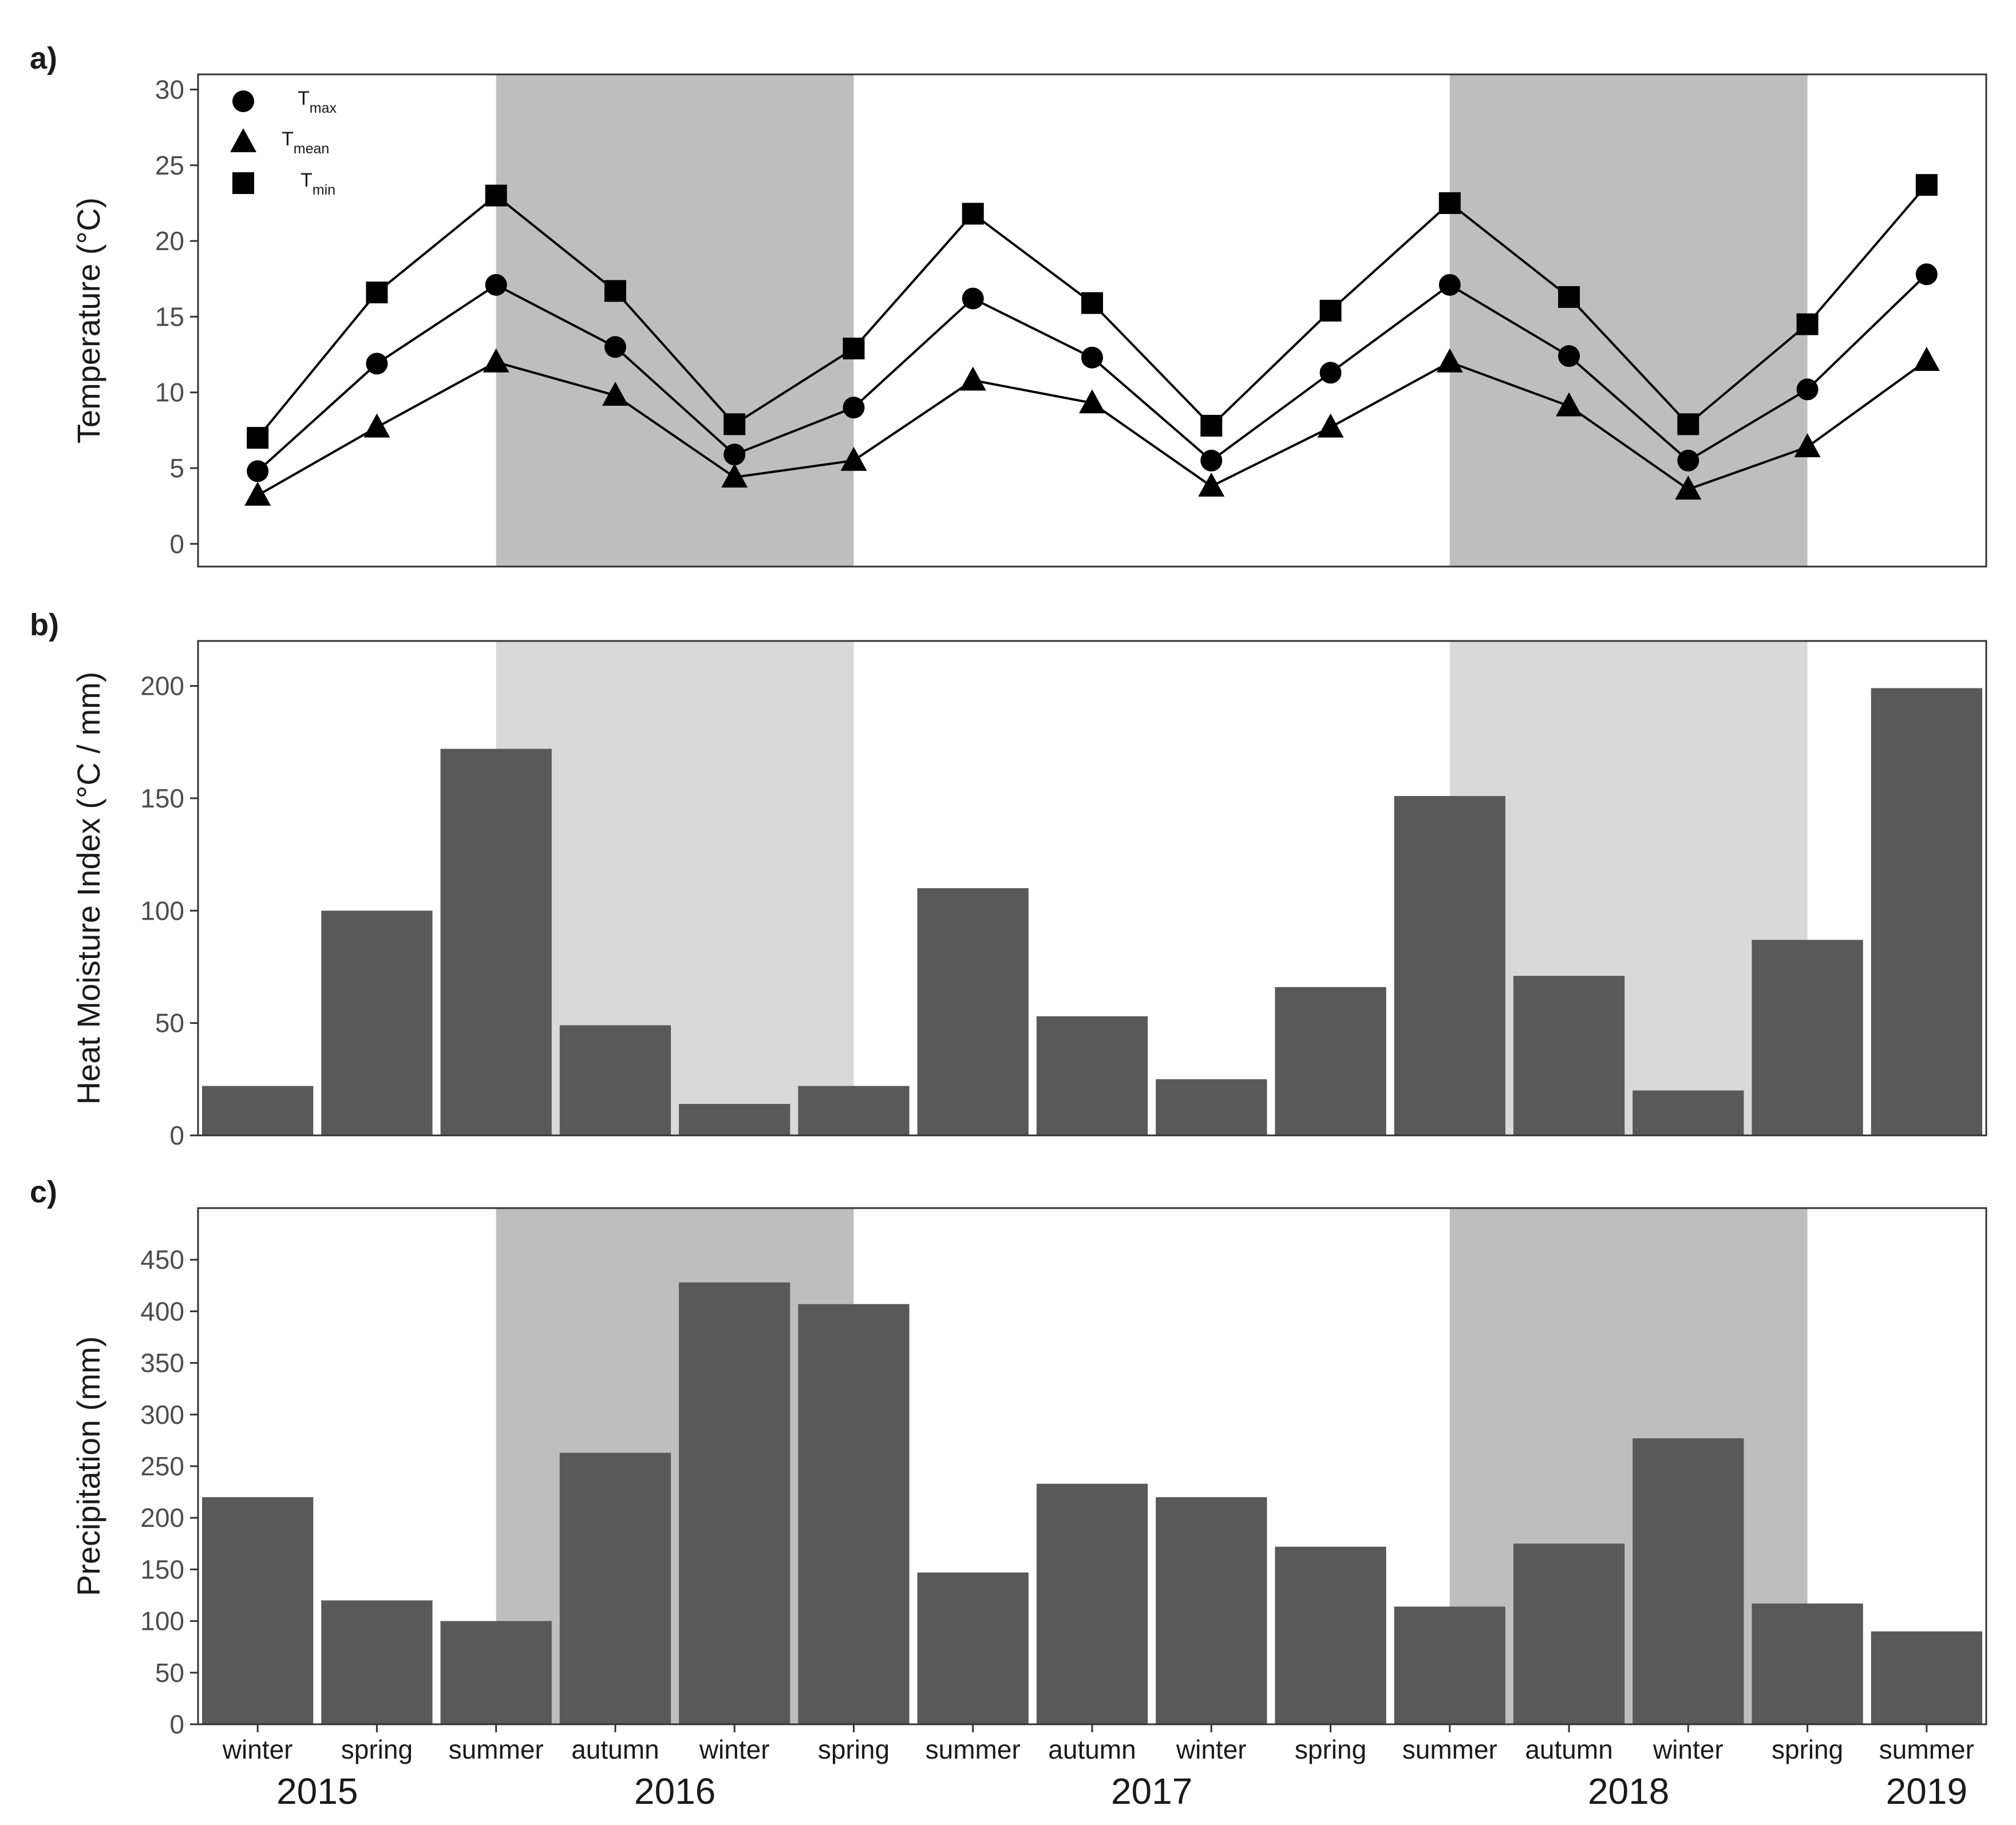 This screenshot has width=2016, height=1825. I want to click on legend-item-min: Tmin, so click(283, 183).